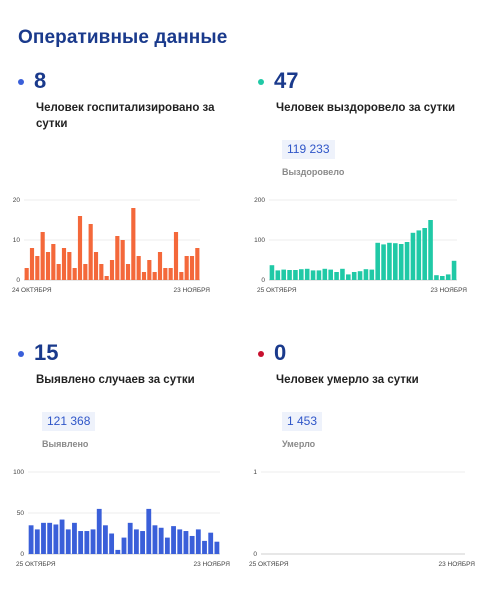 Image resolution: width=491 pixels, height=600 pixels. Describe the element at coordinates (286, 80) in the screenshot. I see `recovered-value: 47` at that location.